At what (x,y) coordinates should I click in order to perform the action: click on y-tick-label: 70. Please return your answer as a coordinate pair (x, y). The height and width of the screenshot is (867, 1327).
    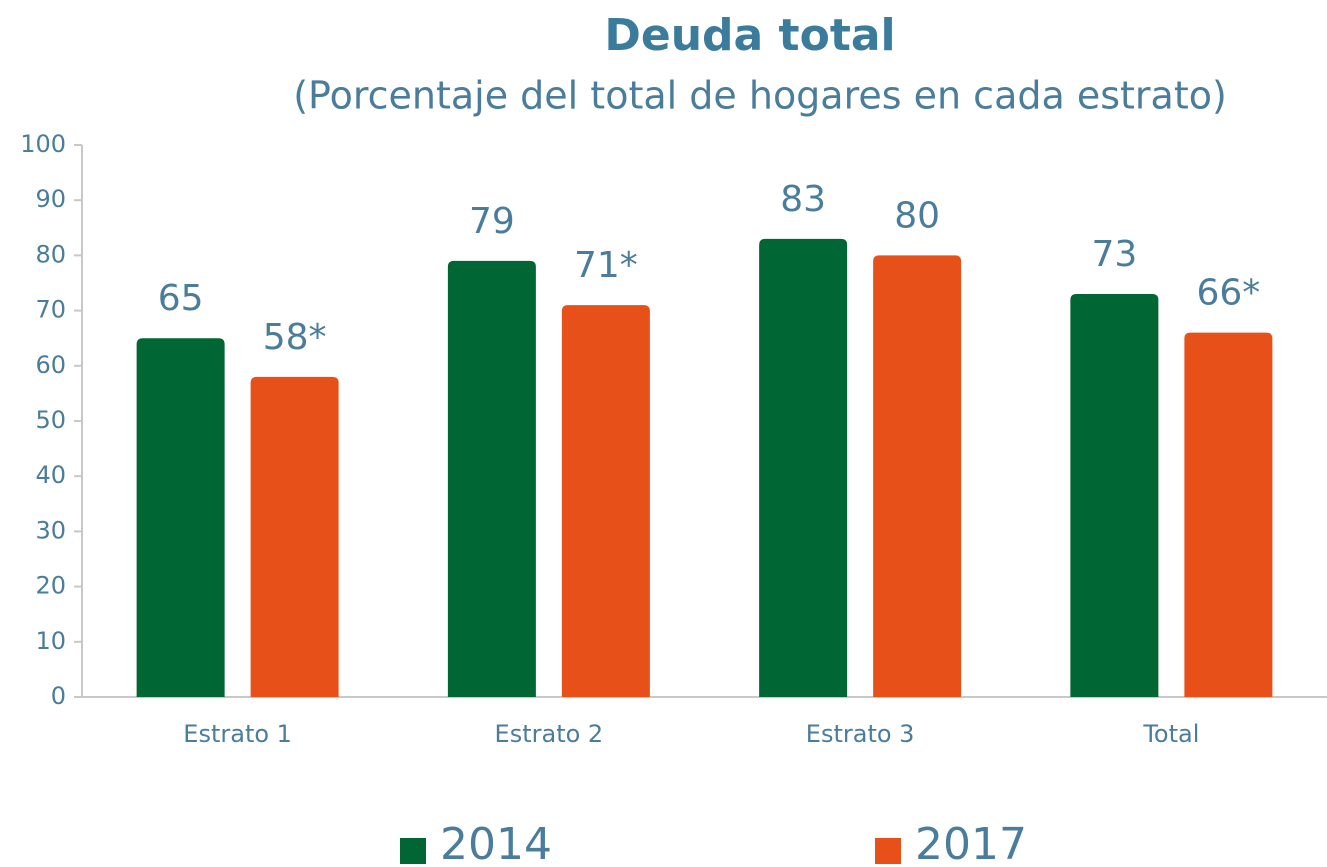
    Looking at the image, I should click on (50, 310).